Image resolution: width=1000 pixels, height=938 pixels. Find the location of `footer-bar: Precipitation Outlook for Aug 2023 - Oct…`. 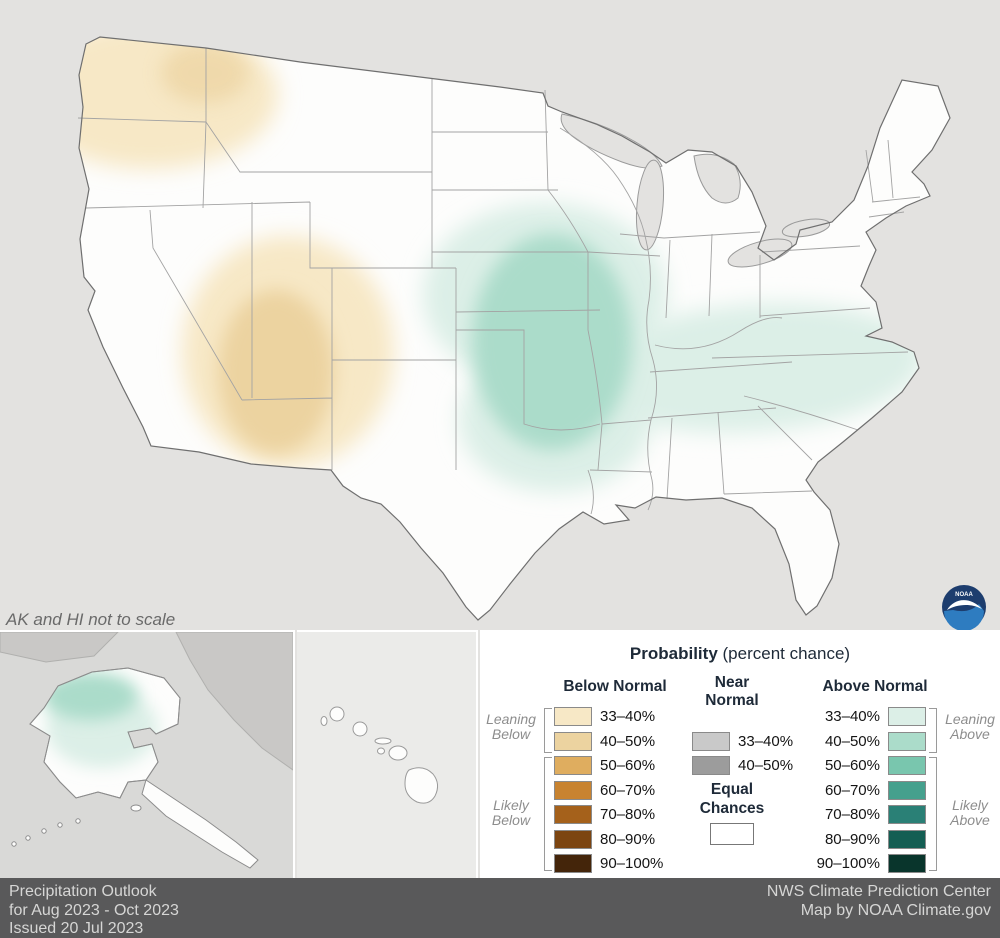

footer-bar: Precipitation Outlook for Aug 2023 - Oct… is located at coordinates (500, 908).